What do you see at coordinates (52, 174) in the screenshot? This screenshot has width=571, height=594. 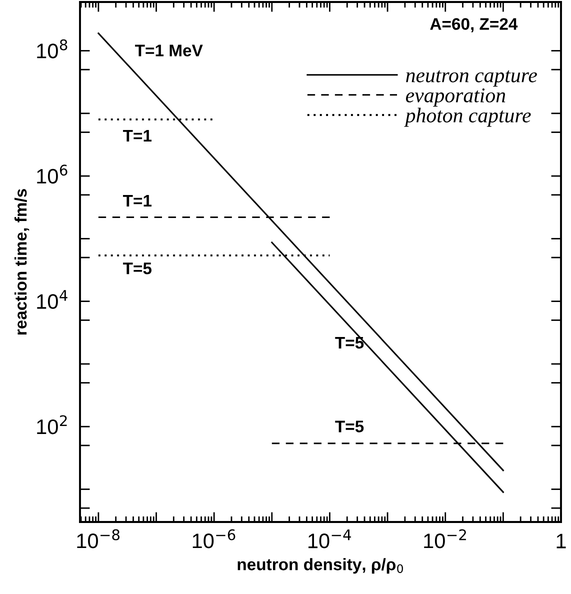 I see `y-tick-label: 10$^{6}$` at bounding box center [52, 174].